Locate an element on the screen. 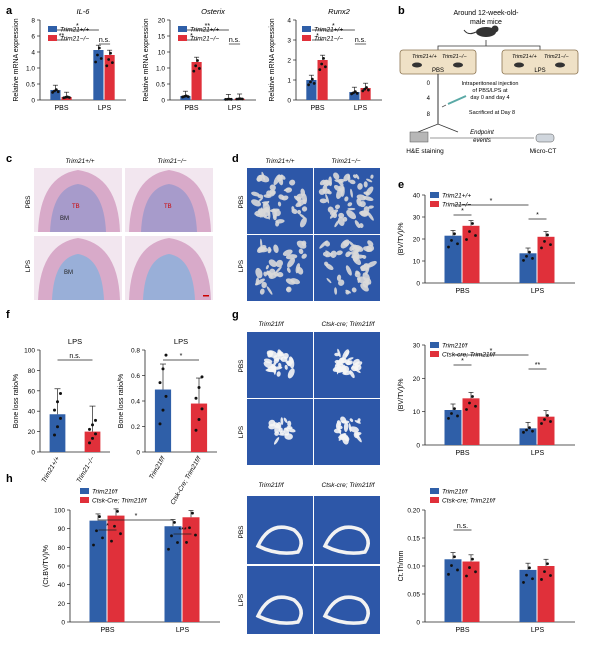  timeline-day0: 0 is located at coordinates (429, 84).